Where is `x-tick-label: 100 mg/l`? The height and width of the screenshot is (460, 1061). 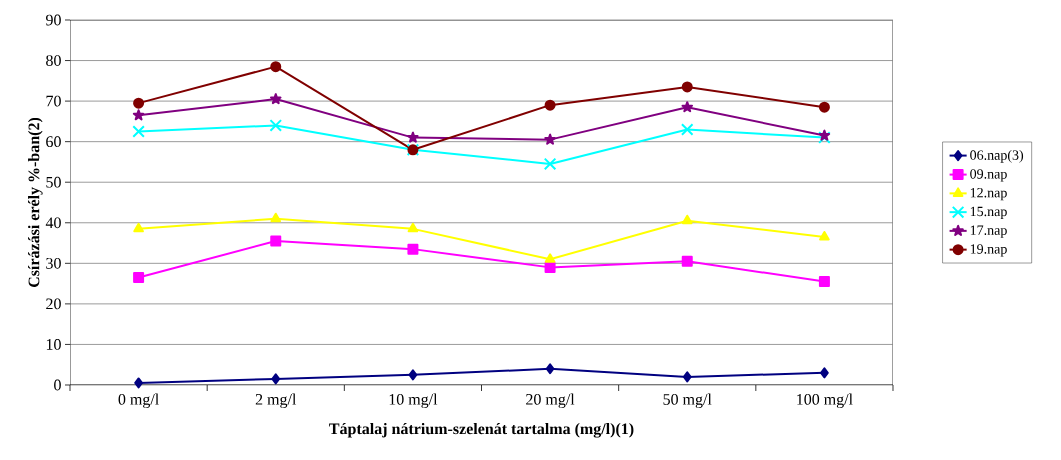 x-tick-label: 100 mg/l is located at coordinates (825, 401).